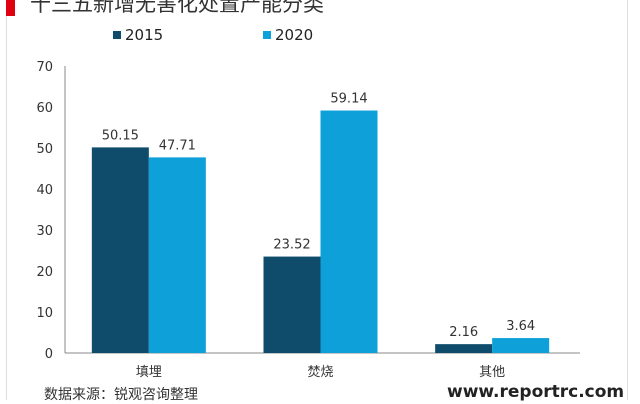  What do you see at coordinates (267, 35) in the screenshot?
I see `legend-swatch-2020` at bounding box center [267, 35].